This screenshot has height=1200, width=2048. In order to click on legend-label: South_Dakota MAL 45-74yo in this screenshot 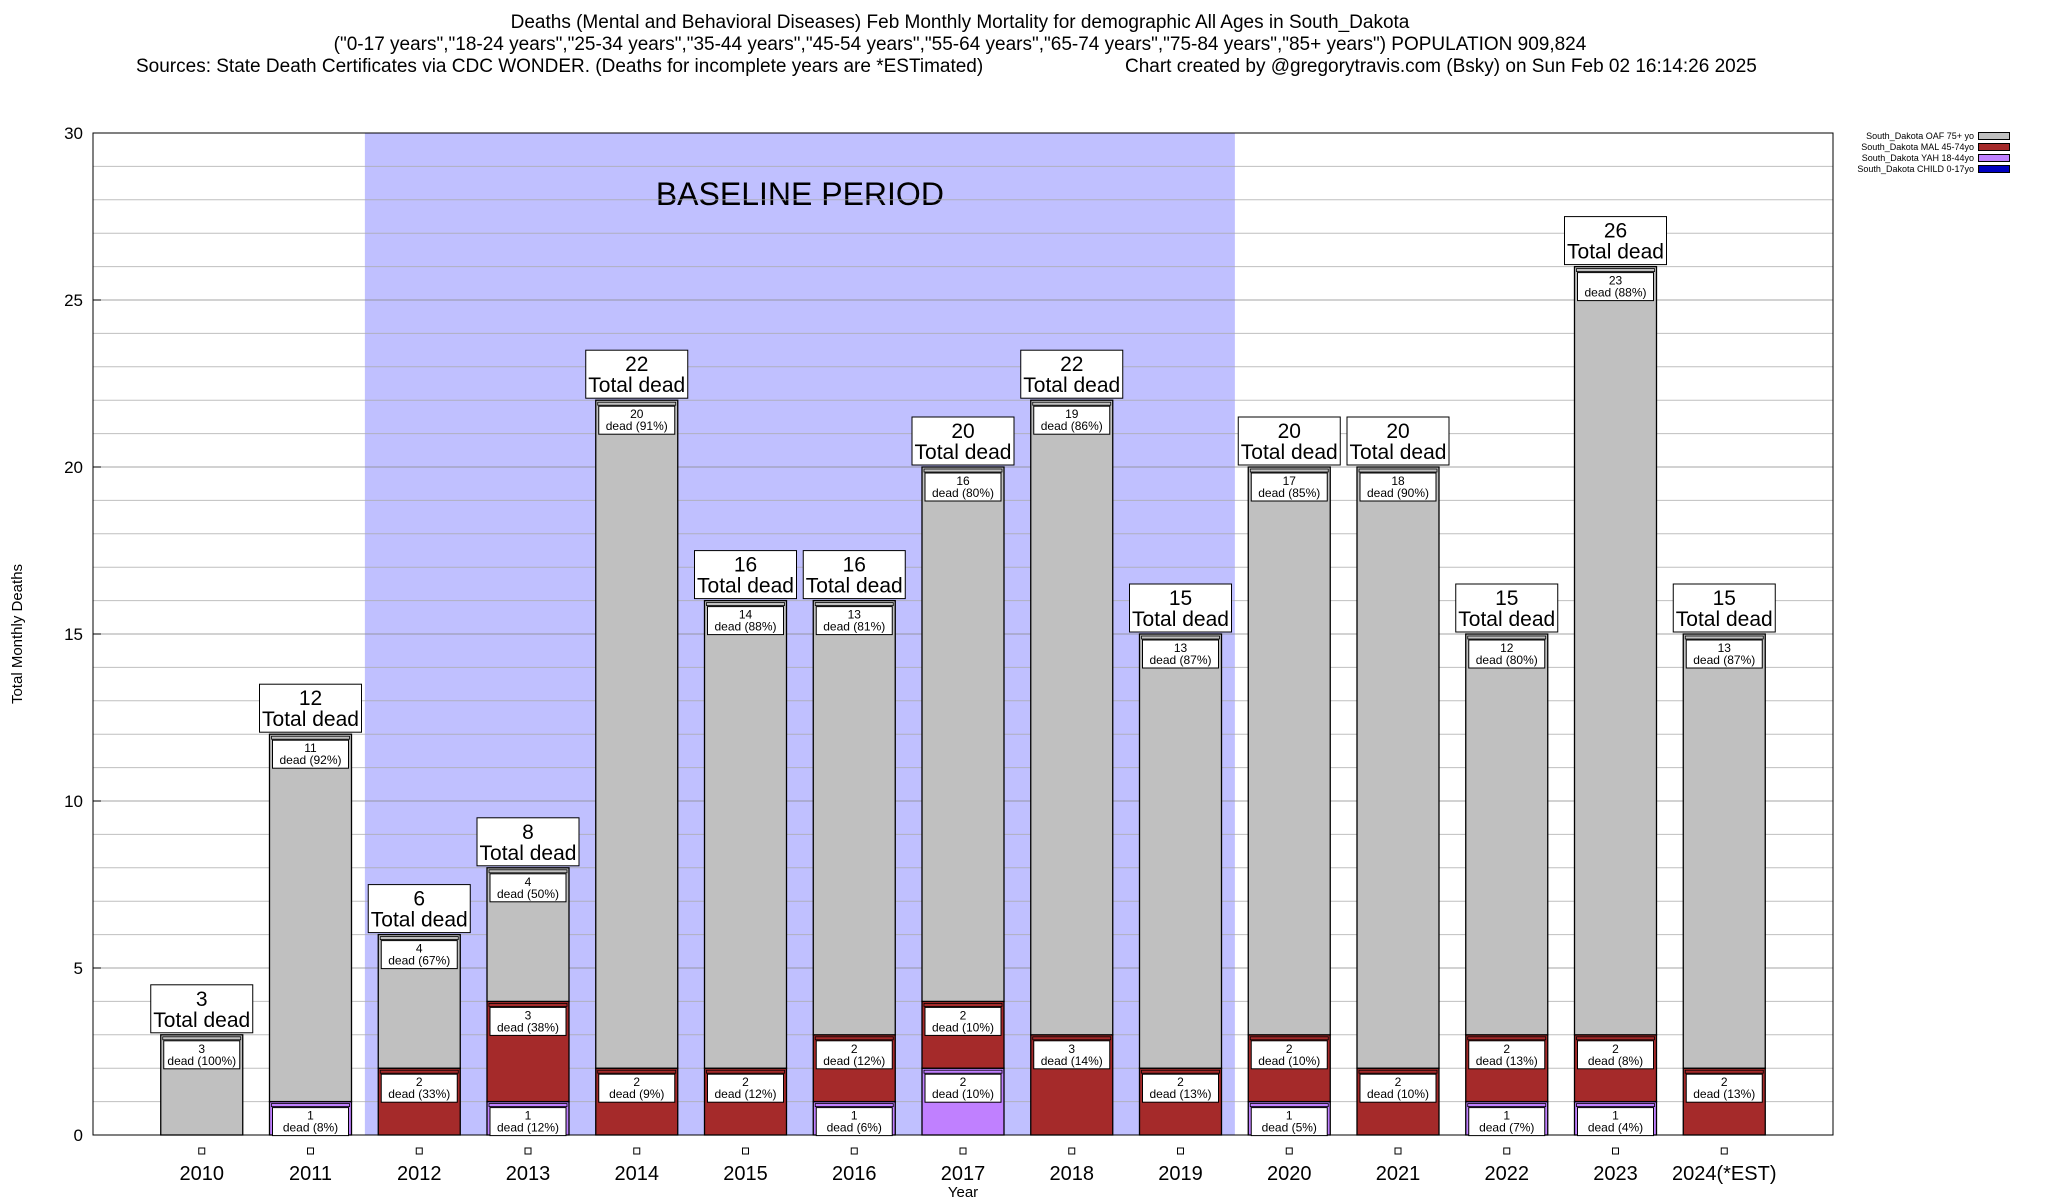, I will do `click(1917, 146)`.